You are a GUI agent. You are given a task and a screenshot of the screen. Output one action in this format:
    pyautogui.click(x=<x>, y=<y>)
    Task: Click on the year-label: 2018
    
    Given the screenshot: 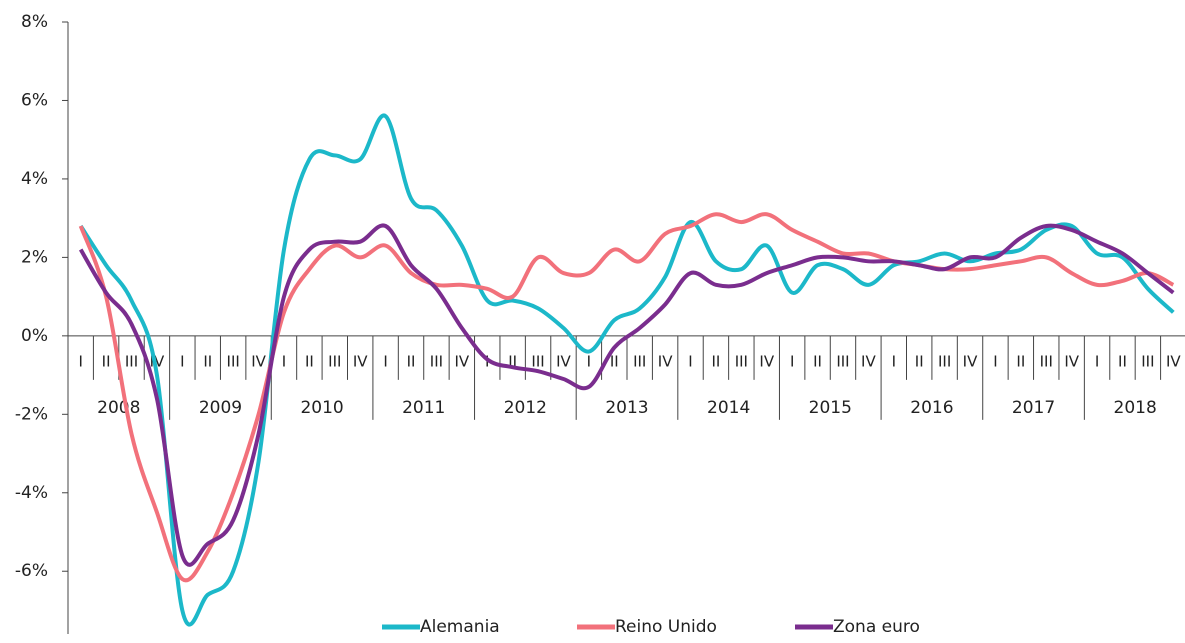 What is the action you would take?
    pyautogui.click(x=1135, y=408)
    